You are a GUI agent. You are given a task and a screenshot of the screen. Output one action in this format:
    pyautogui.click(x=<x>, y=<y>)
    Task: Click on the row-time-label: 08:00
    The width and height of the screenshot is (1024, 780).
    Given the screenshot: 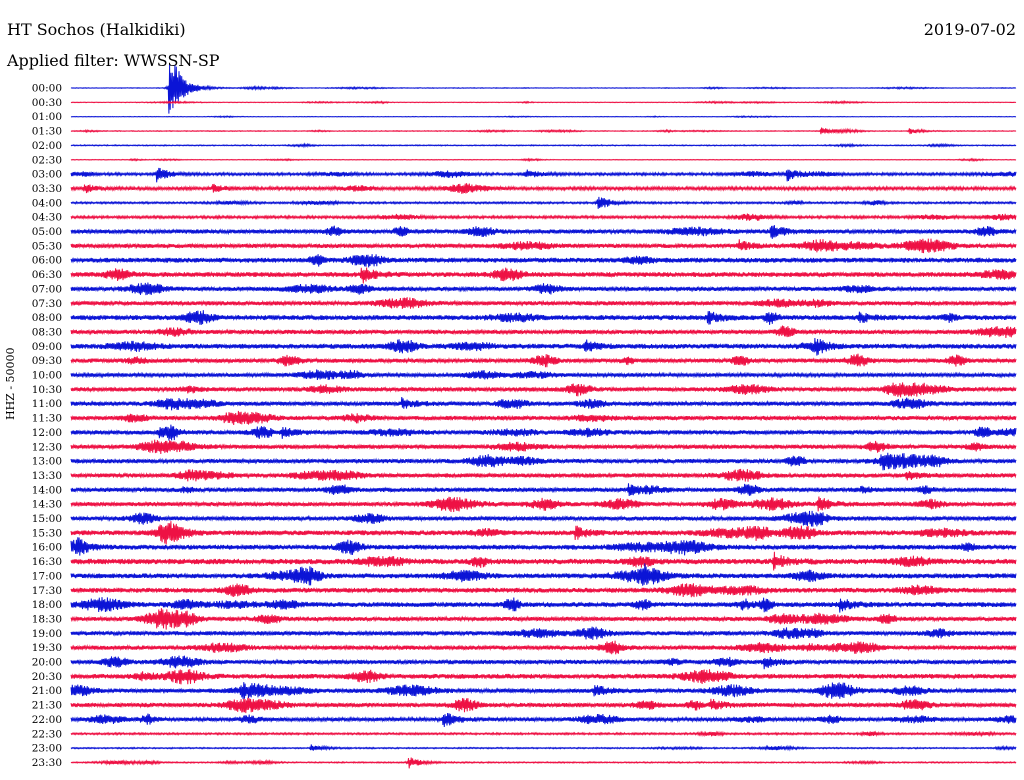 What is the action you would take?
    pyautogui.click(x=47, y=318)
    